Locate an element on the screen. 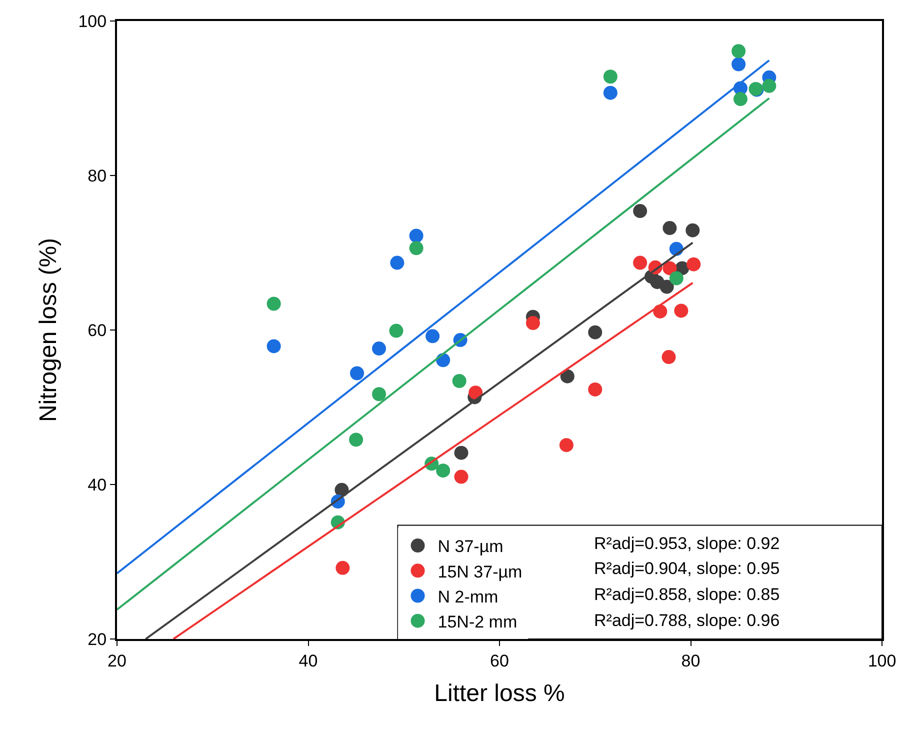  y-tick-label: 100 is located at coordinates (92, 21).